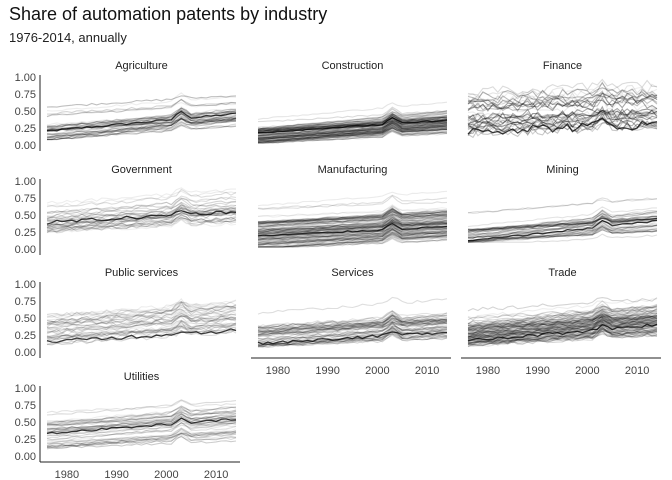 The image size is (672, 480). What do you see at coordinates (125, 106) in the screenshot?
I see `panel-agriculture: Agriculture 0.00 0.25 0.50 0.75 1.00` at bounding box center [125, 106].